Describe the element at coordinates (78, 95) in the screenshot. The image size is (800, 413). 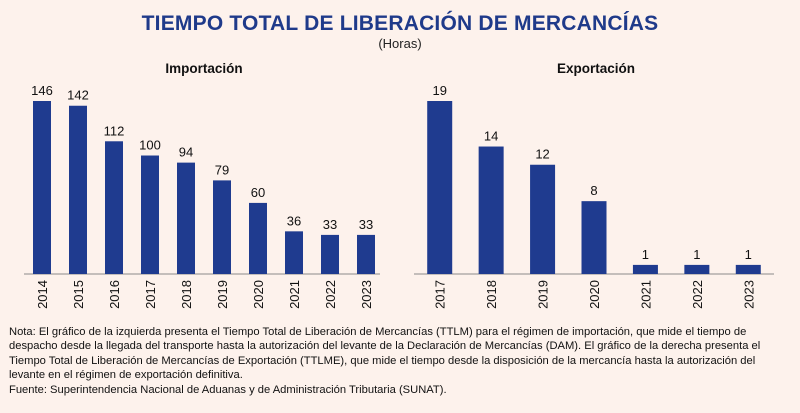
I see `import-value-label-2015: 142` at that location.